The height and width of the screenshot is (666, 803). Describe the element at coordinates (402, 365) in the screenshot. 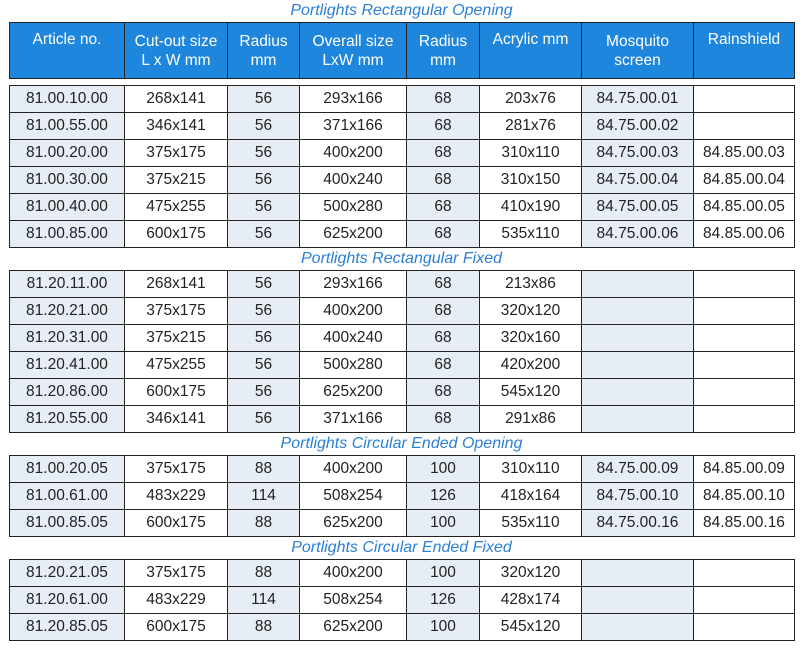

I see `table-row: 81.20.41.00 475x255 56 500x280 68 420x200` at that location.